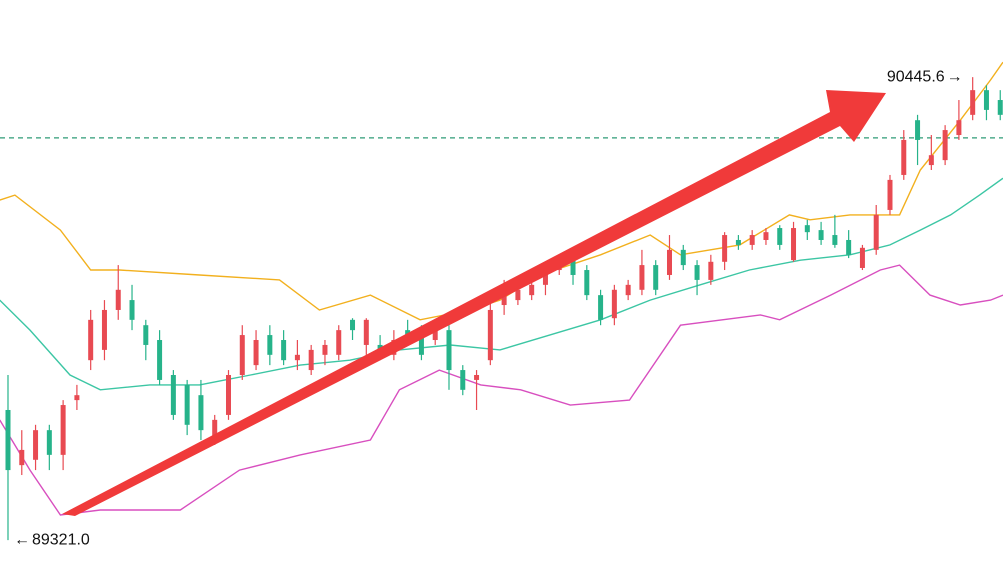  What do you see at coordinates (22, 539) in the screenshot?
I see `price-arrow: ←` at bounding box center [22, 539].